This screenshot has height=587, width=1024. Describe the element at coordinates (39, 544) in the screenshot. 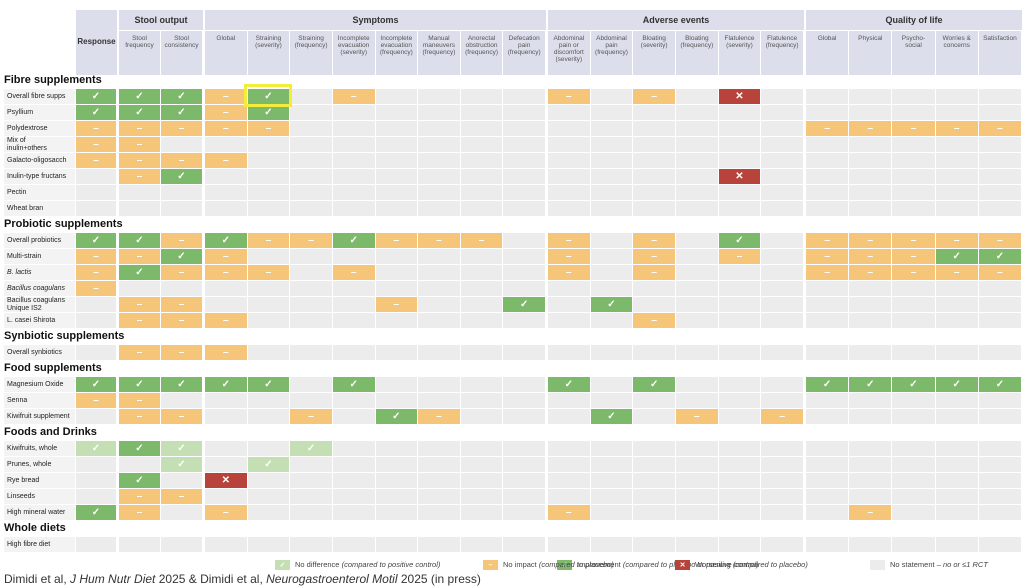

I see `row-label: High fibre diet` at that location.